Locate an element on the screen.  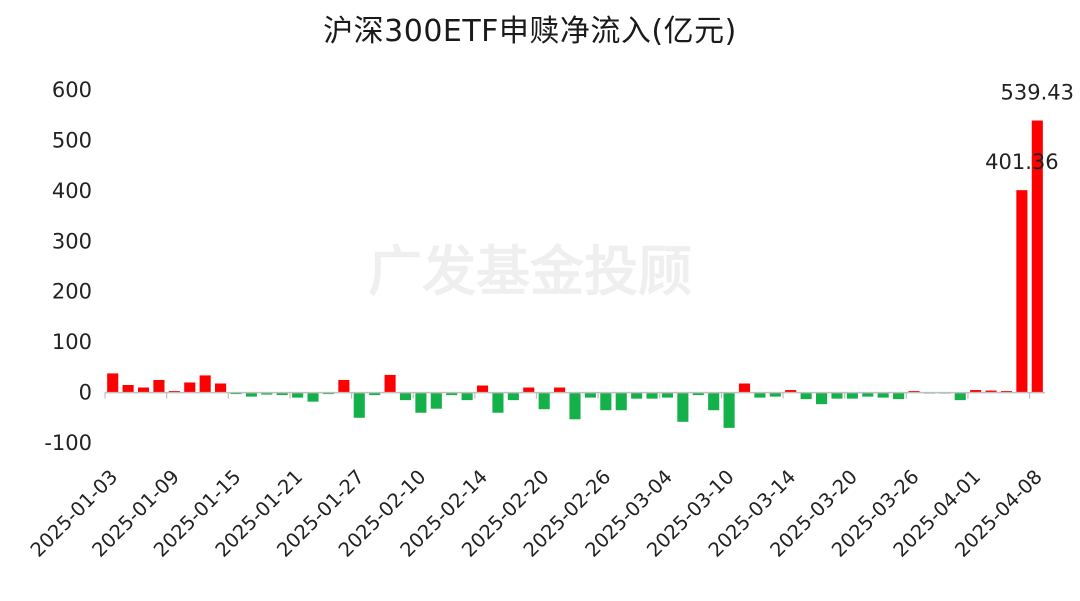
data-labels: 401.36 539.43 is located at coordinates (1029, 128).